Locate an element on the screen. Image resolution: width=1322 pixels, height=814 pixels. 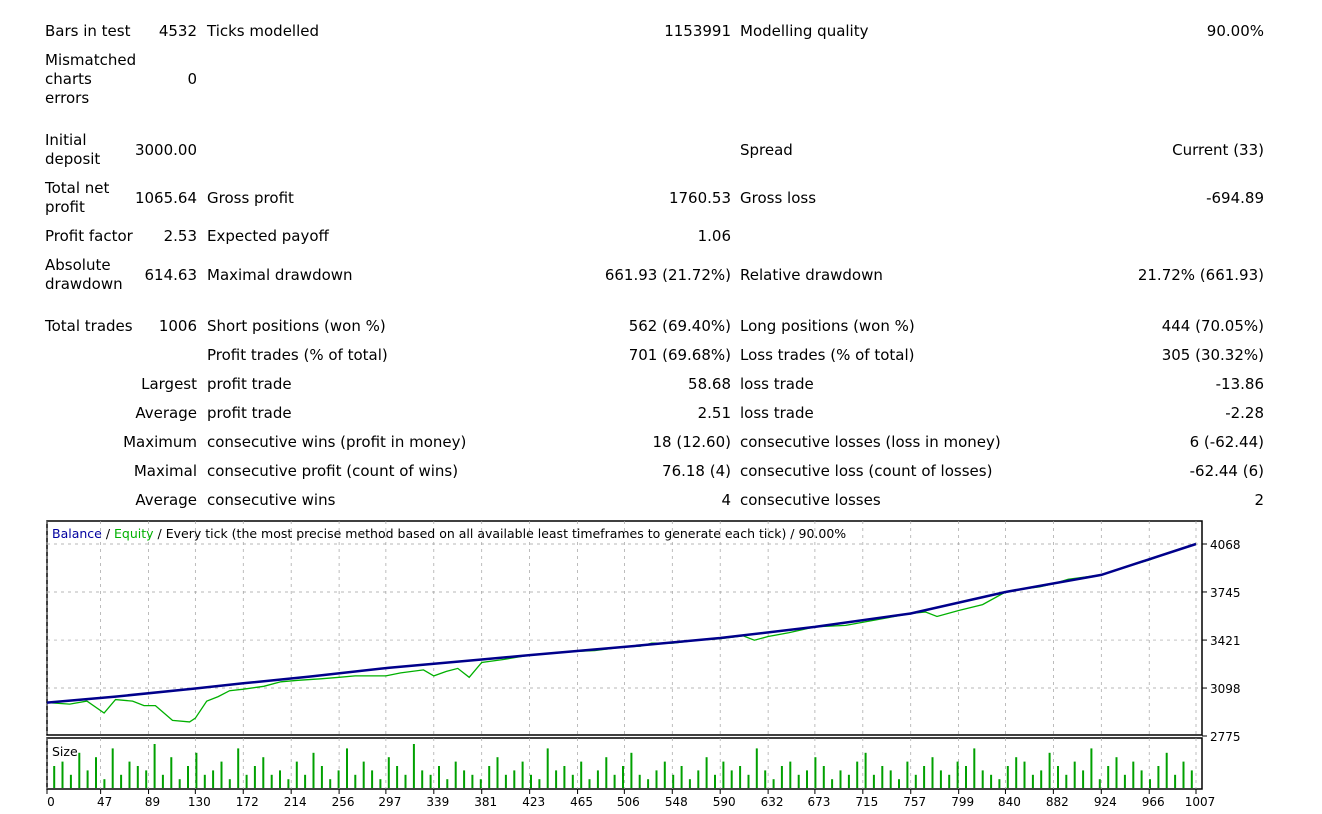
x-tick-label: 1007 is located at coordinates (1200, 802).